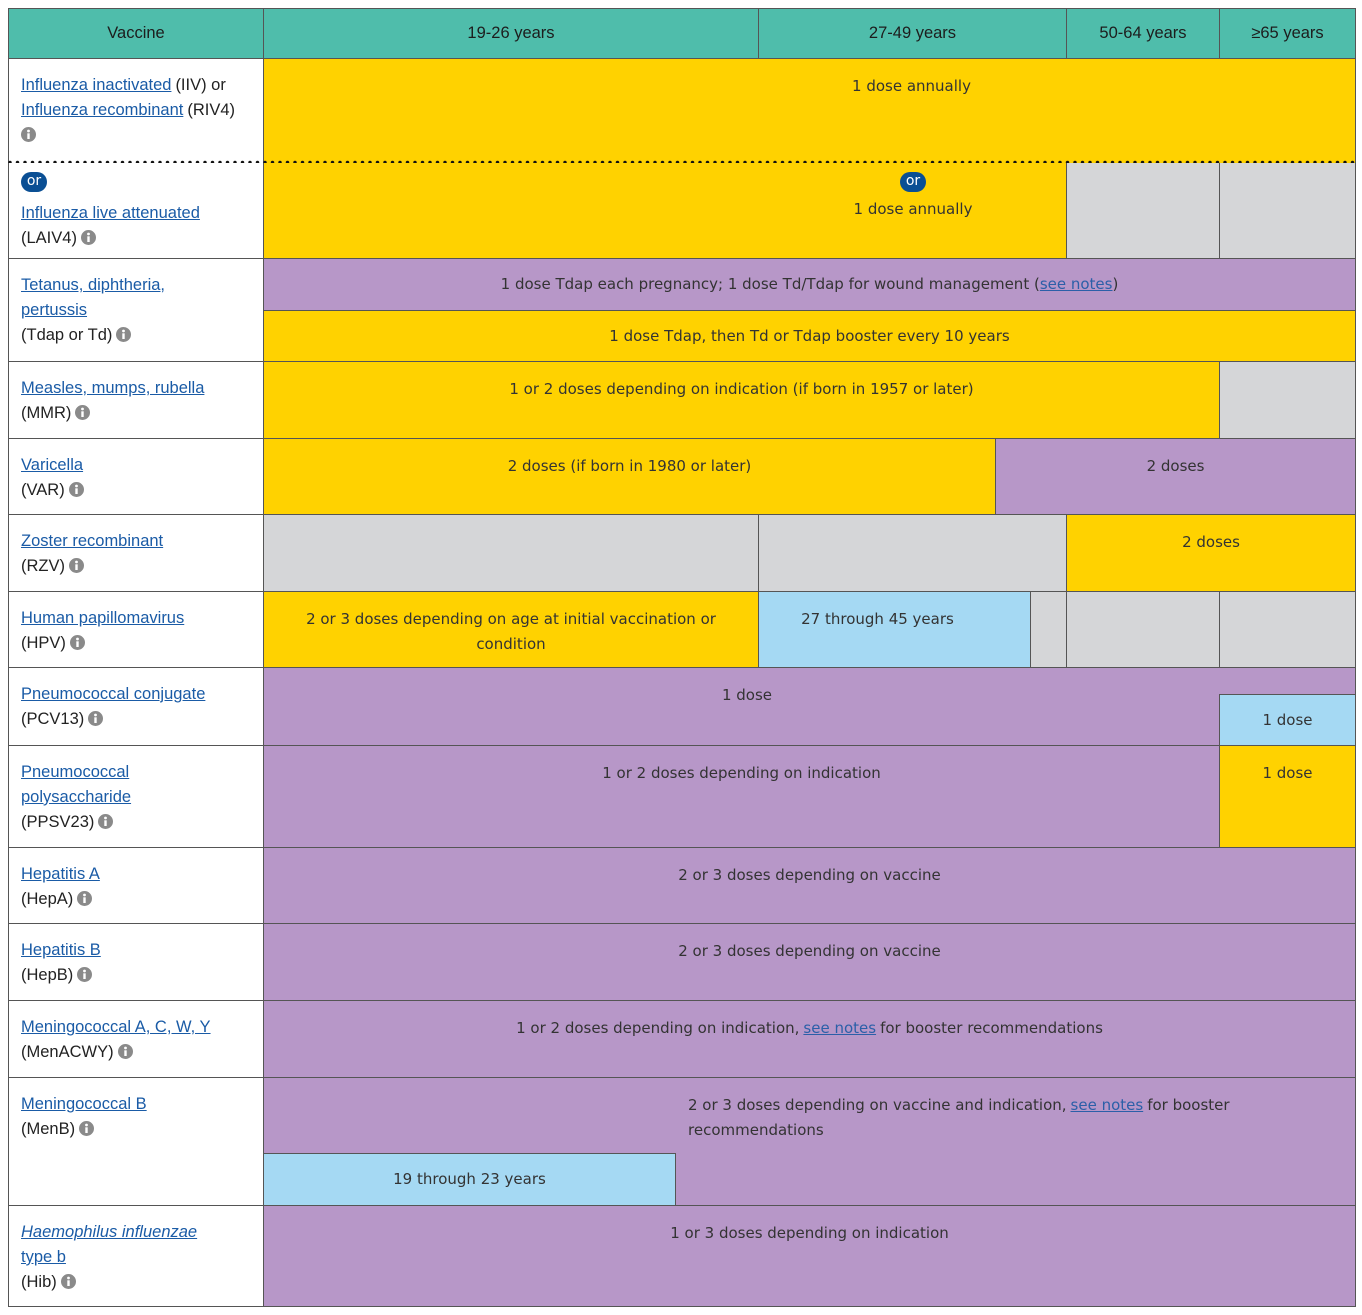  What do you see at coordinates (102, 110) in the screenshot?
I see `vaccine-link: Influenza recombinant` at bounding box center [102, 110].